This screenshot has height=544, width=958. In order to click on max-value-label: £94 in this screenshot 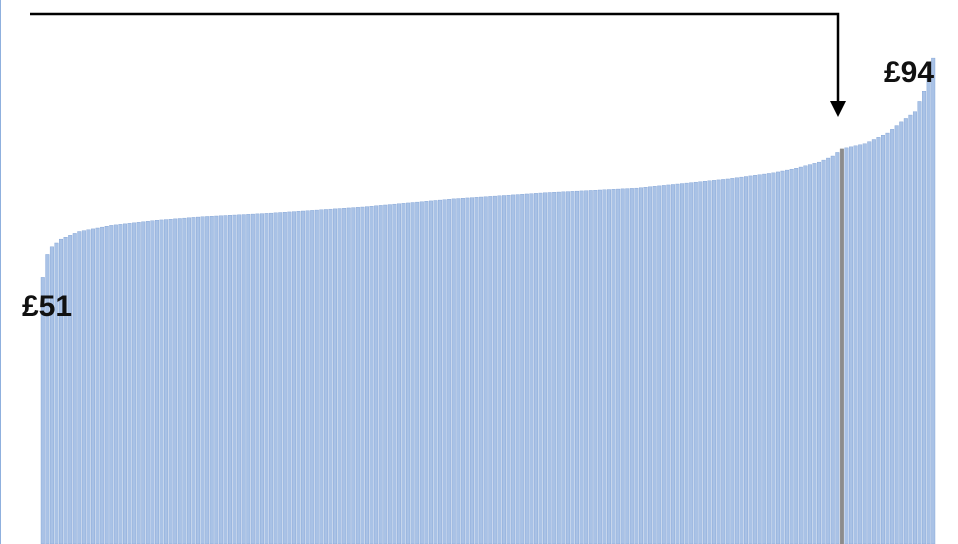, I will do `click(909, 72)`.